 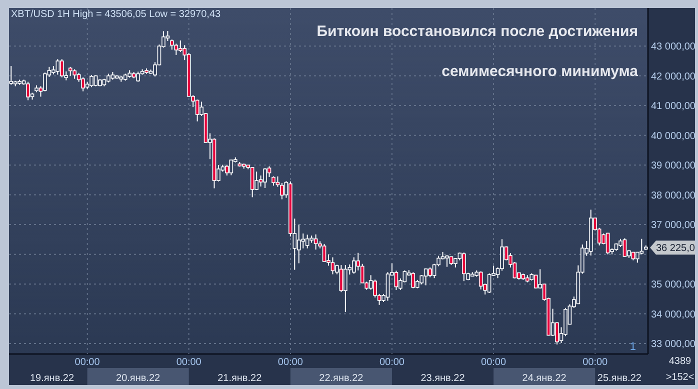 I want to click on y-tick-label: 41 000,00, so click(x=673, y=106).